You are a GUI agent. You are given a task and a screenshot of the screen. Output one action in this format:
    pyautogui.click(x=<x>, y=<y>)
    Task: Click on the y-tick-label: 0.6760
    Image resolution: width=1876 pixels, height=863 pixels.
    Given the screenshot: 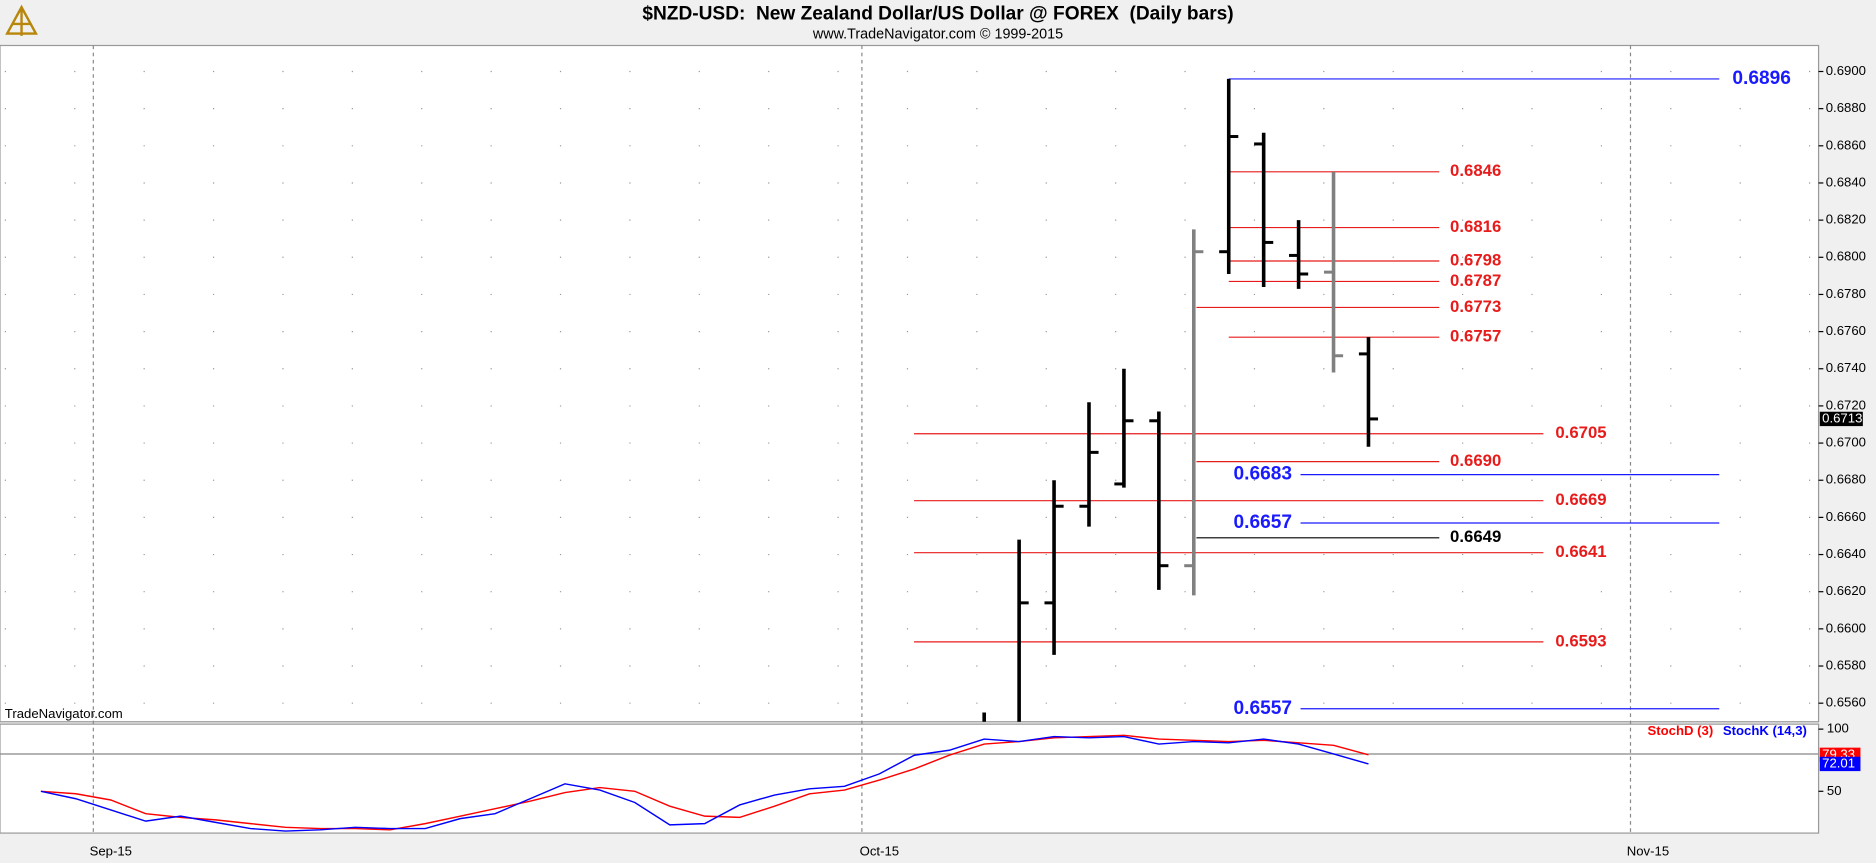 What is the action you would take?
    pyautogui.click(x=1846, y=330)
    